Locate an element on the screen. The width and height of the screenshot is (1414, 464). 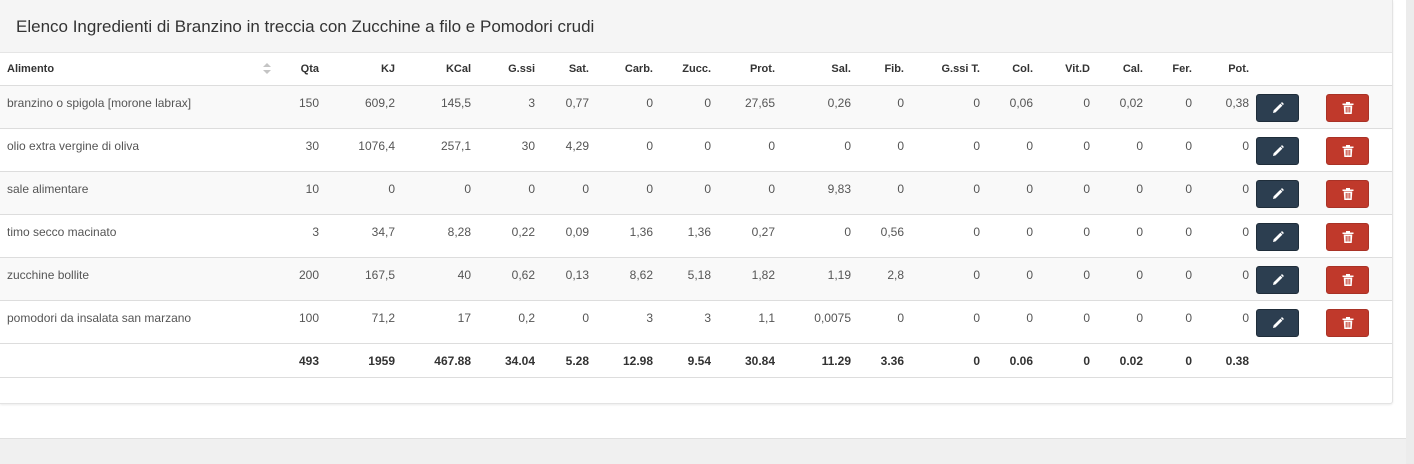
cell-sal: 0 is located at coordinates (820, 235).